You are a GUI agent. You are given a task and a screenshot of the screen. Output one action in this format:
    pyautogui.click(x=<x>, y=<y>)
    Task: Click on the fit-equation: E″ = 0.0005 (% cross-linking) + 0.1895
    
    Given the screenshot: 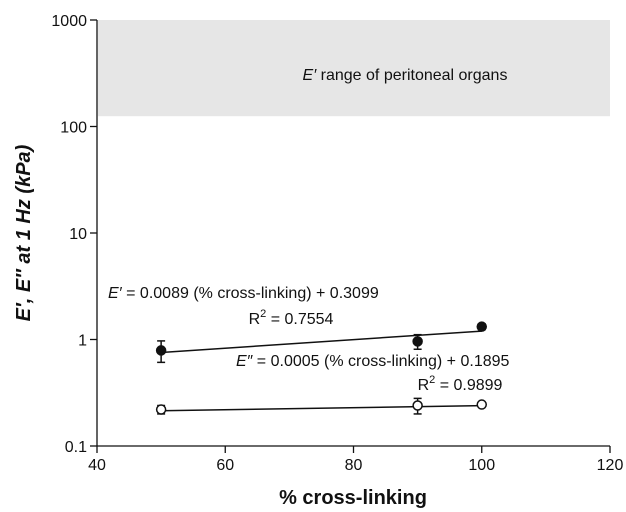 What is the action you would take?
    pyautogui.click(x=373, y=361)
    